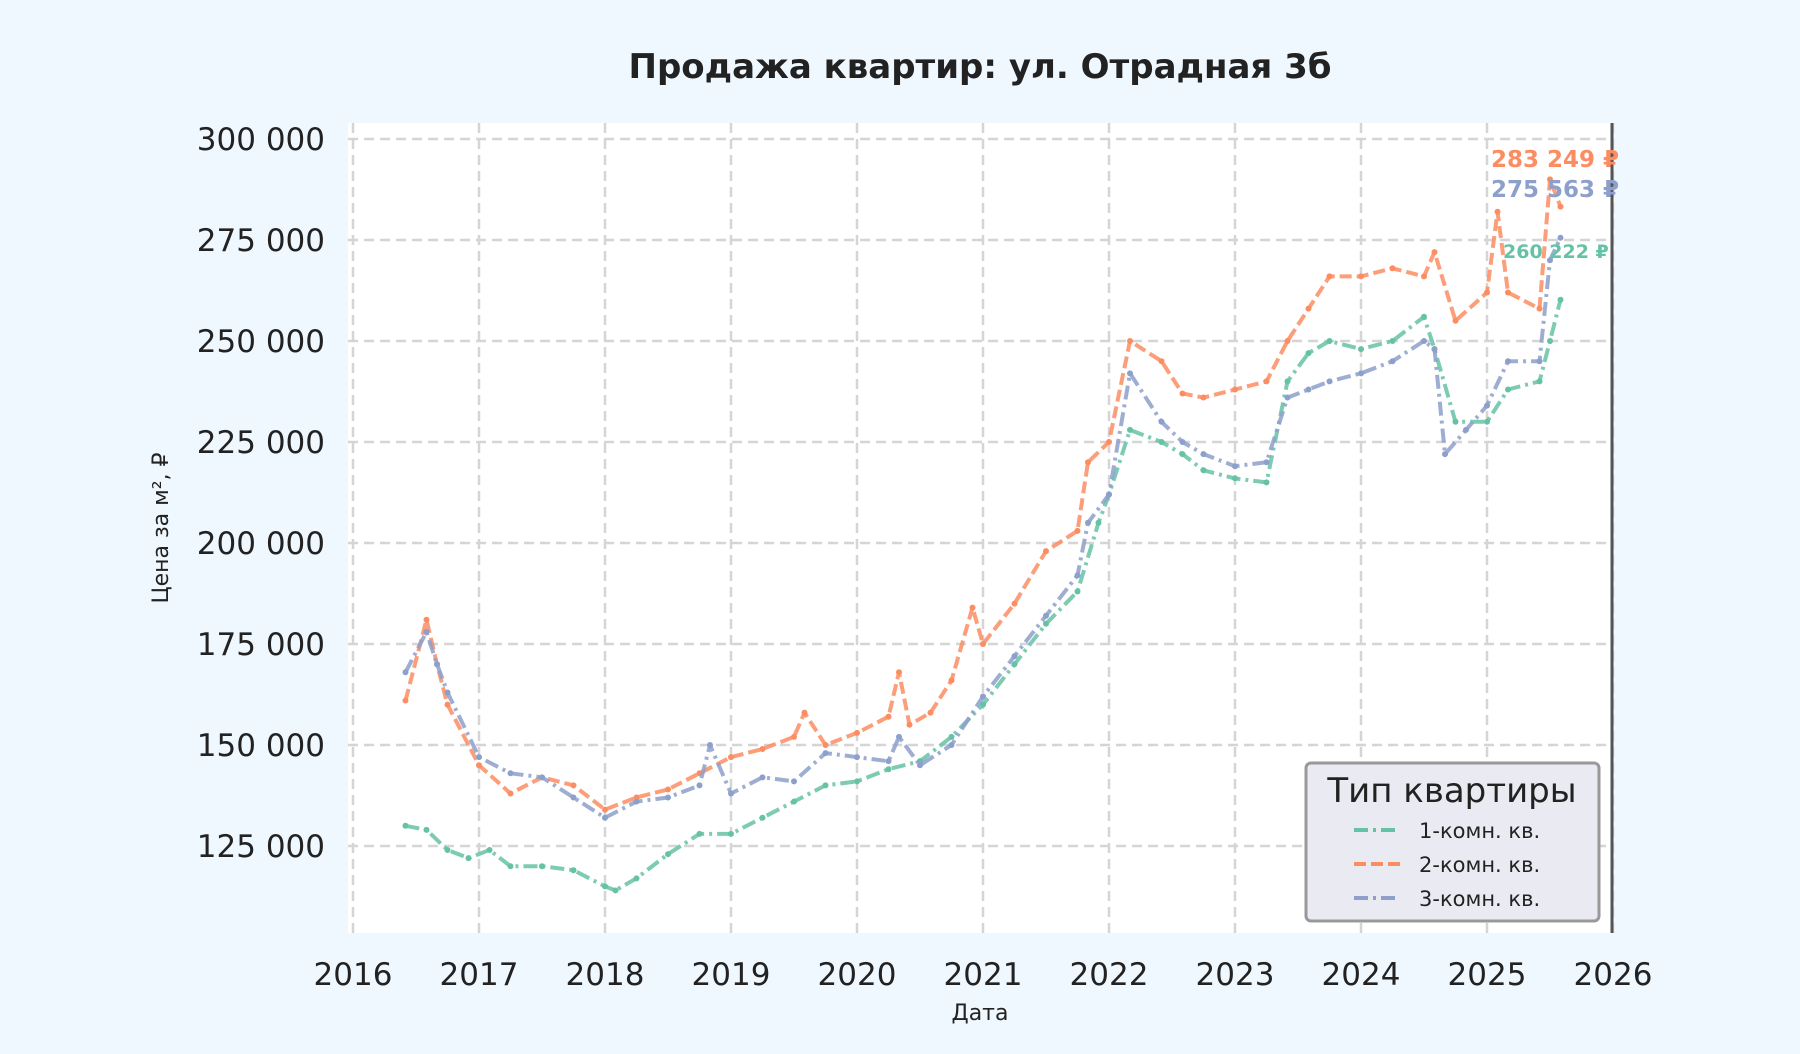  What do you see at coordinates (605, 975) in the screenshot?
I see `x-tick-label: 2018` at bounding box center [605, 975].